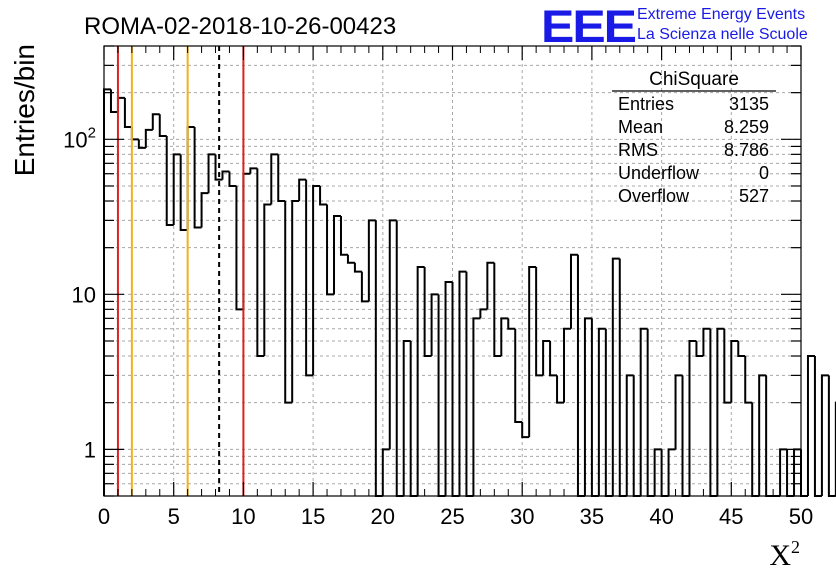 This screenshot has height=572, width=836. What do you see at coordinates (749, 104) in the screenshot?
I see `stats-value: 3135` at bounding box center [749, 104].